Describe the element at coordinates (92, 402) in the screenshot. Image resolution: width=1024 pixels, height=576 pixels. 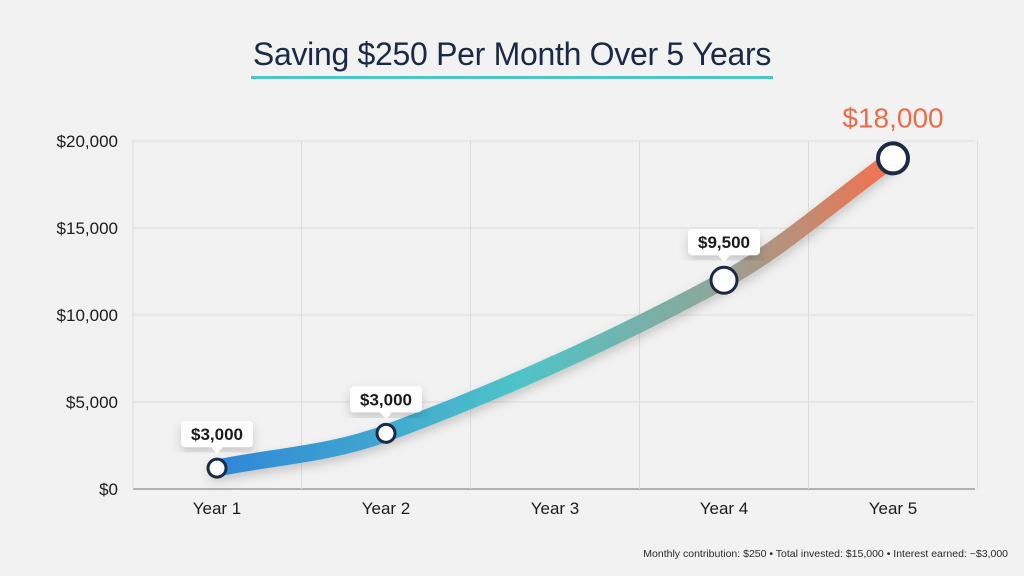
I see `y-tick-label: $5,000` at that location.